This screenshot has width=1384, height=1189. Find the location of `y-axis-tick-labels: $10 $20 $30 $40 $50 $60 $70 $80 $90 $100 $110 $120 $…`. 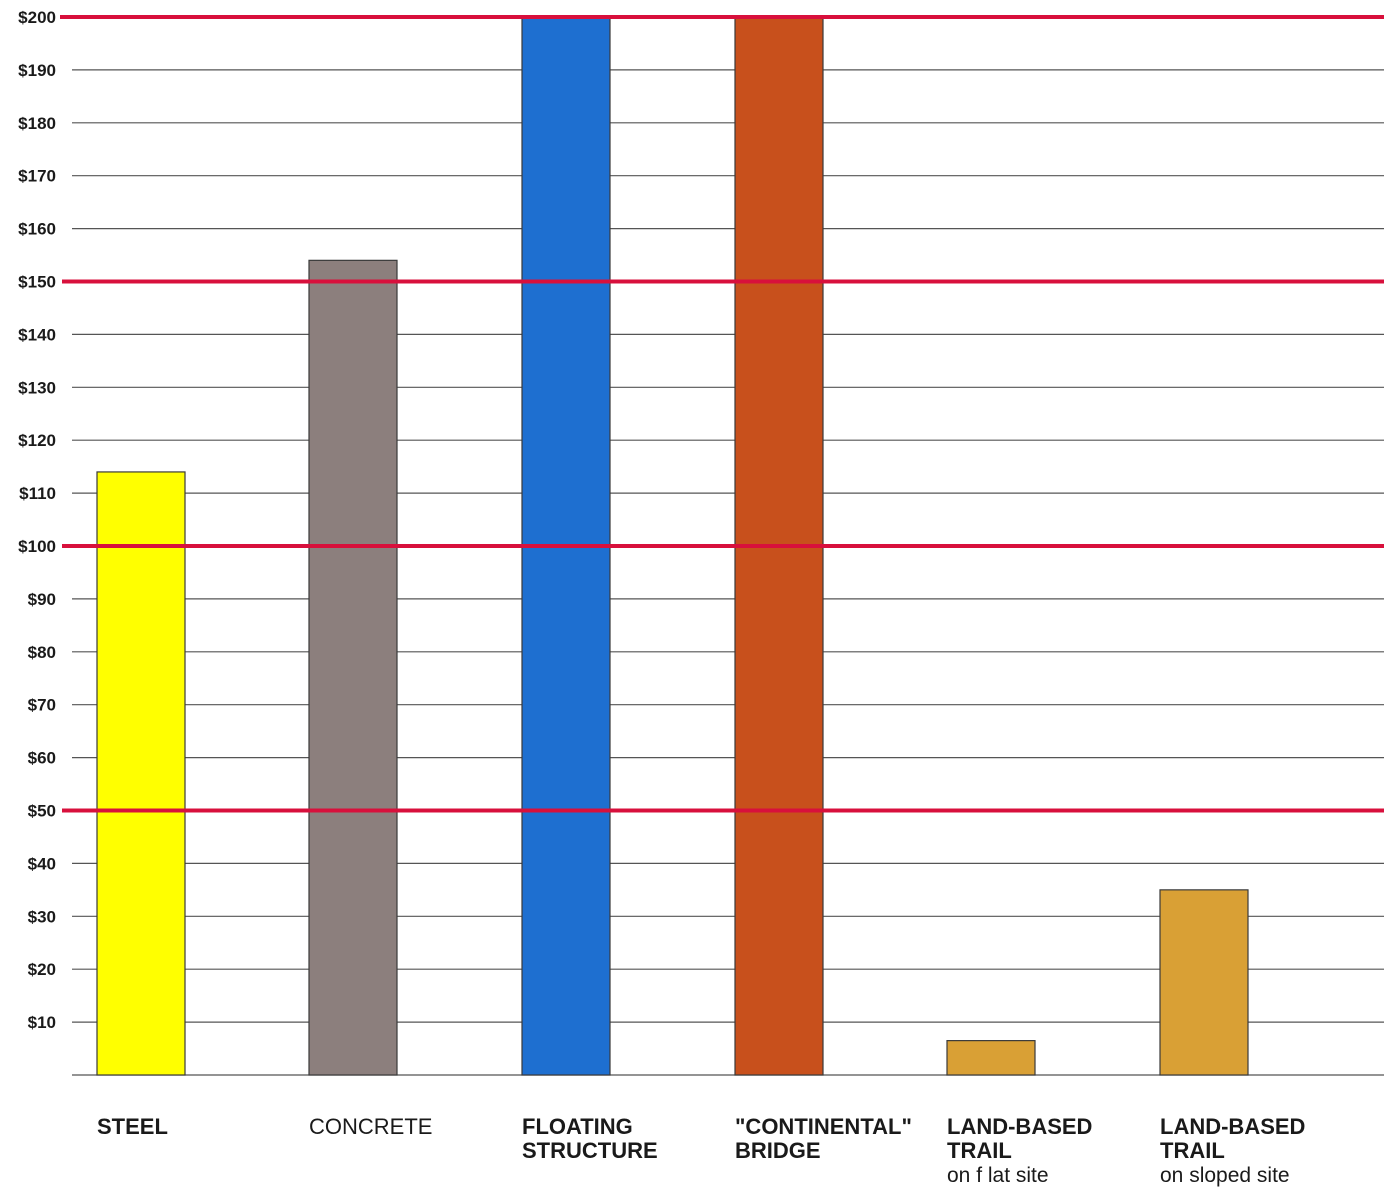

y-axis-tick-labels: $10 $20 $30 $40 $50 $60 $70 $80 $90 $100 $110 $120 $… is located at coordinates (37, 520).